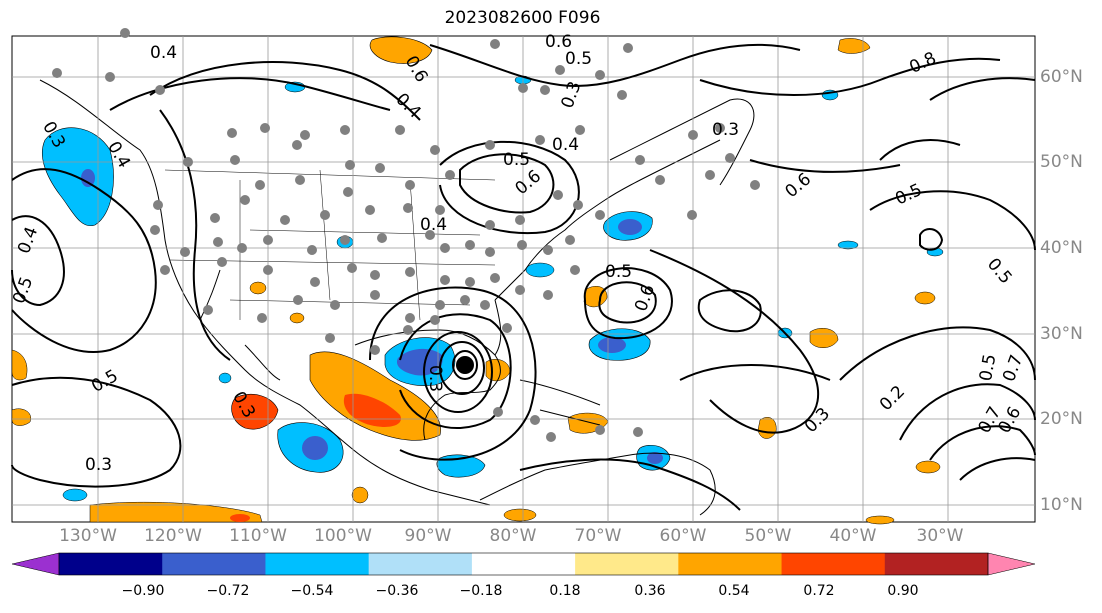 This screenshot has width=1102, height=613. I want to click on colorbar-tick-label: −0.18, so click(481, 591).